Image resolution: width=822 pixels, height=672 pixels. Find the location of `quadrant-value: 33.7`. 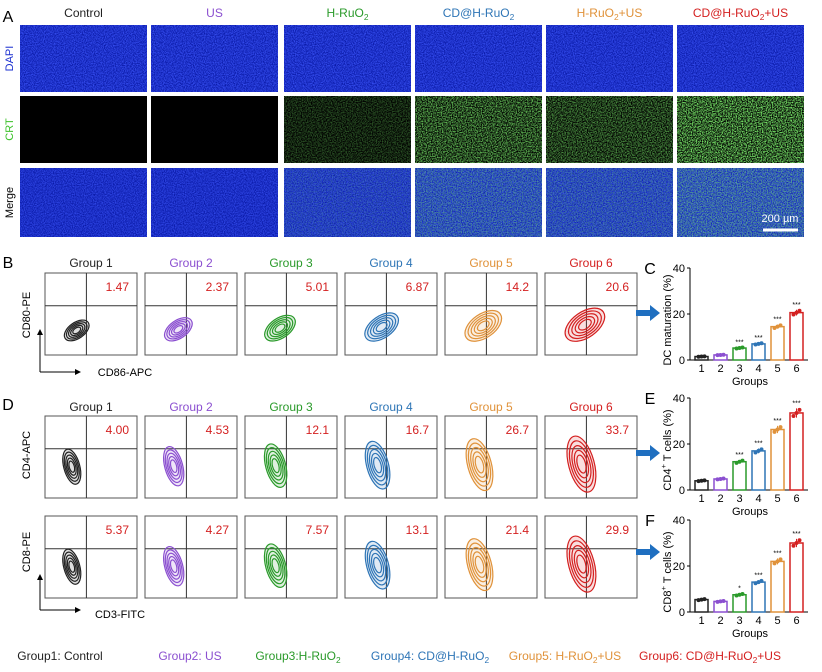

quadrant-value: 33.7 is located at coordinates (618, 430).